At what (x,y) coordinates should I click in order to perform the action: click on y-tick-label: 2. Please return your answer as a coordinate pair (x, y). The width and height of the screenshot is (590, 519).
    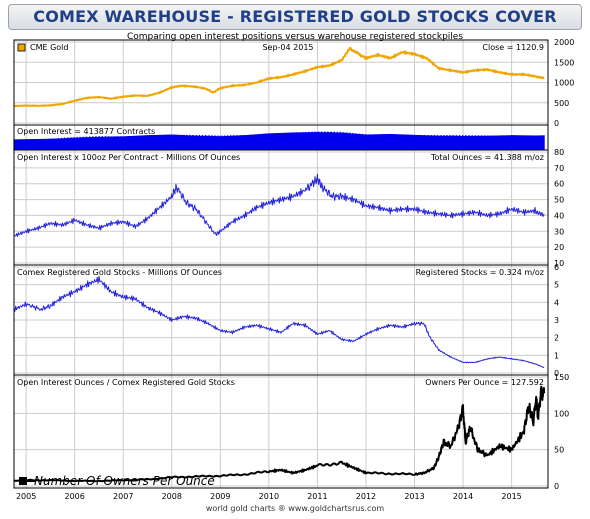
    Looking at the image, I should click on (556, 338).